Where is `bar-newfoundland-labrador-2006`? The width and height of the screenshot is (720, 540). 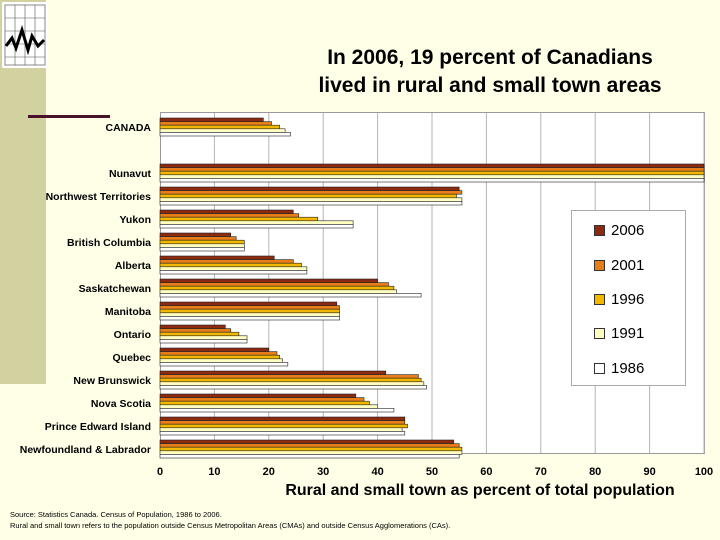 bar-newfoundland-labrador-2006 is located at coordinates (307, 441).